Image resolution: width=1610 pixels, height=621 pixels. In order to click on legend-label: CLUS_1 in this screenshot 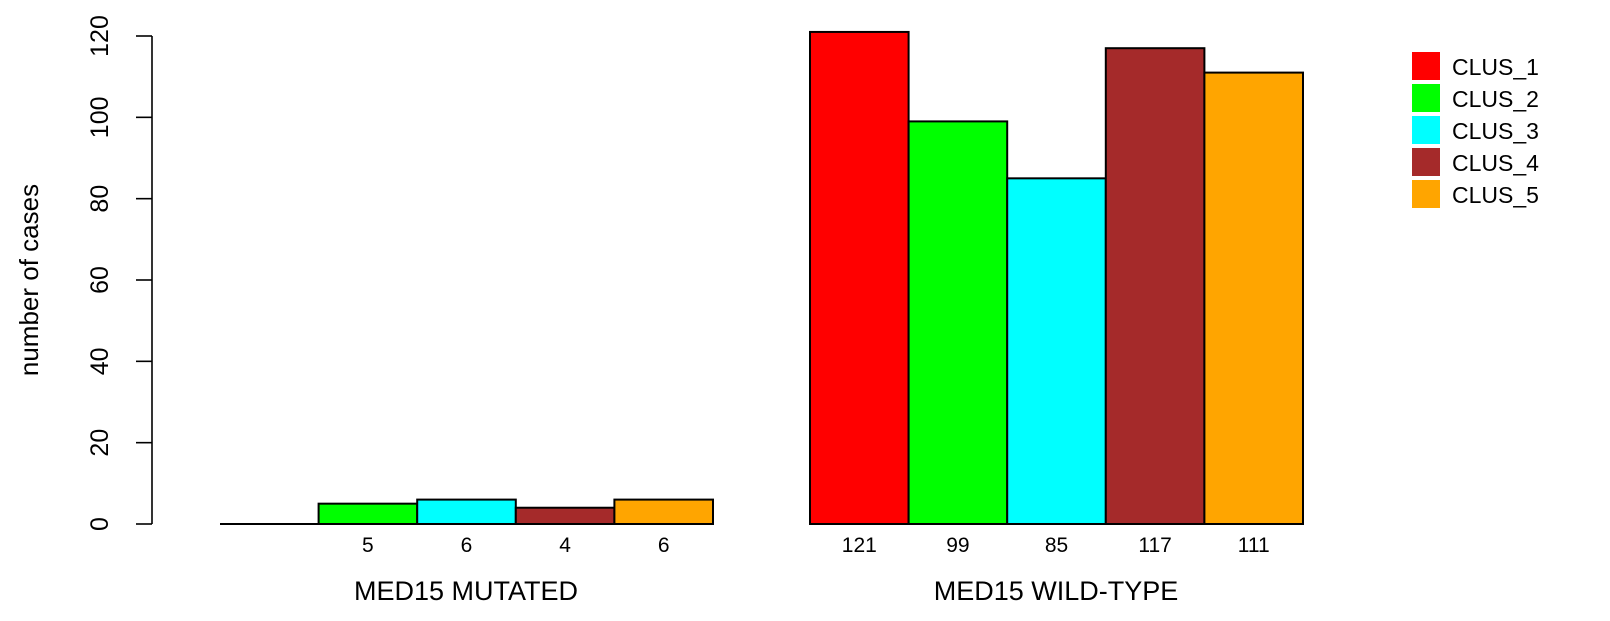, I will do `click(1495, 67)`.